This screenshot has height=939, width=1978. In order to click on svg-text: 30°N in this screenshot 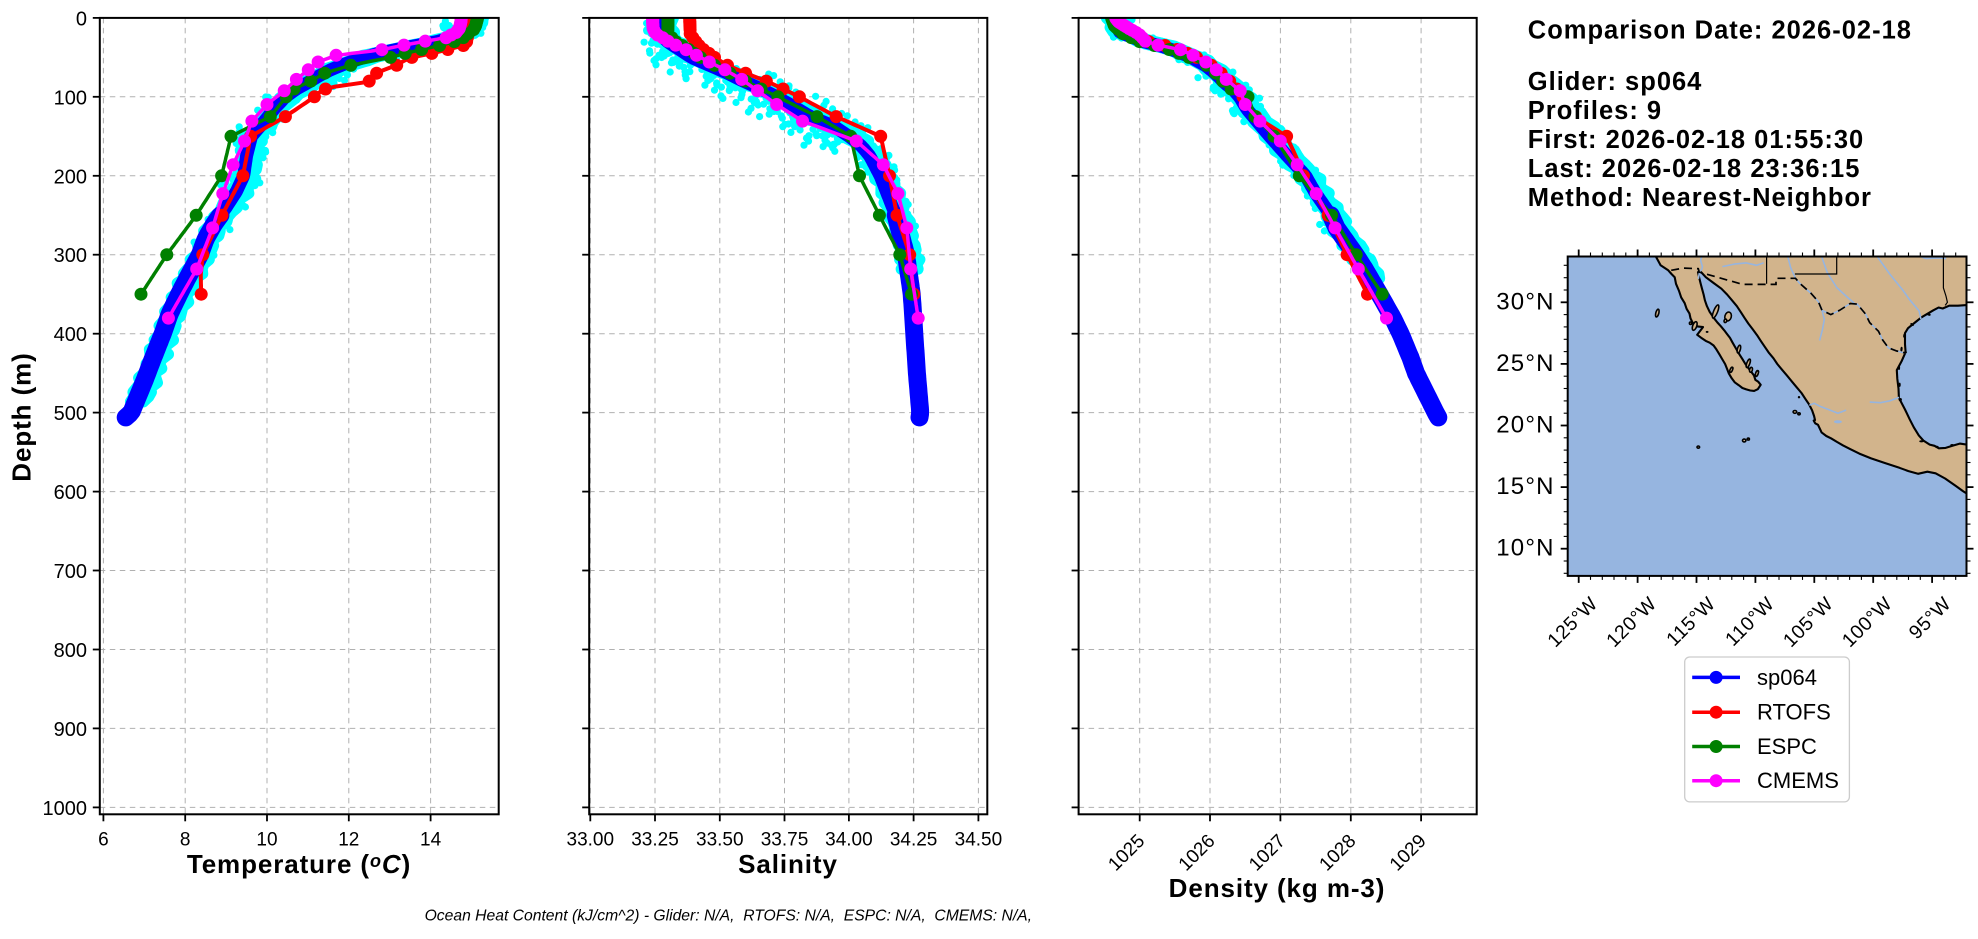, I will do `click(1525, 301)`.